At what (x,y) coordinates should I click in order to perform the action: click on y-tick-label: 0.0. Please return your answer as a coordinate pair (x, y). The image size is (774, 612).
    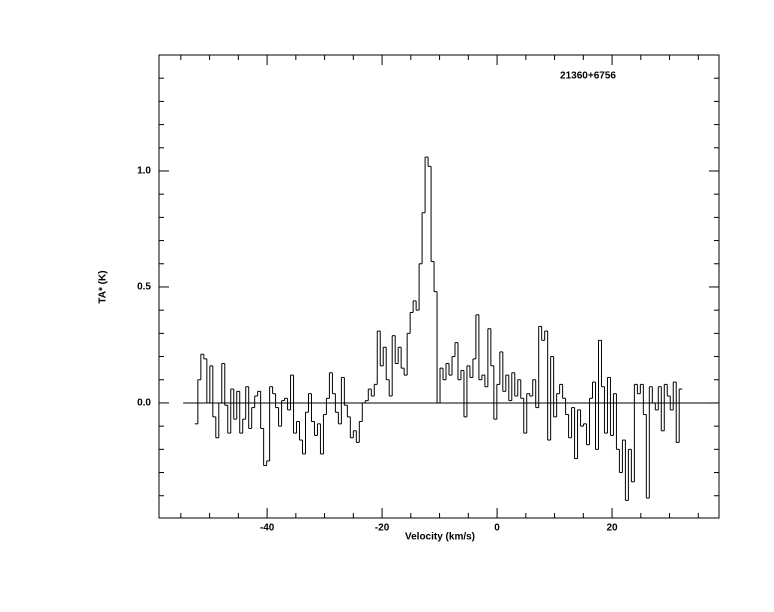
    Looking at the image, I should click on (144, 403).